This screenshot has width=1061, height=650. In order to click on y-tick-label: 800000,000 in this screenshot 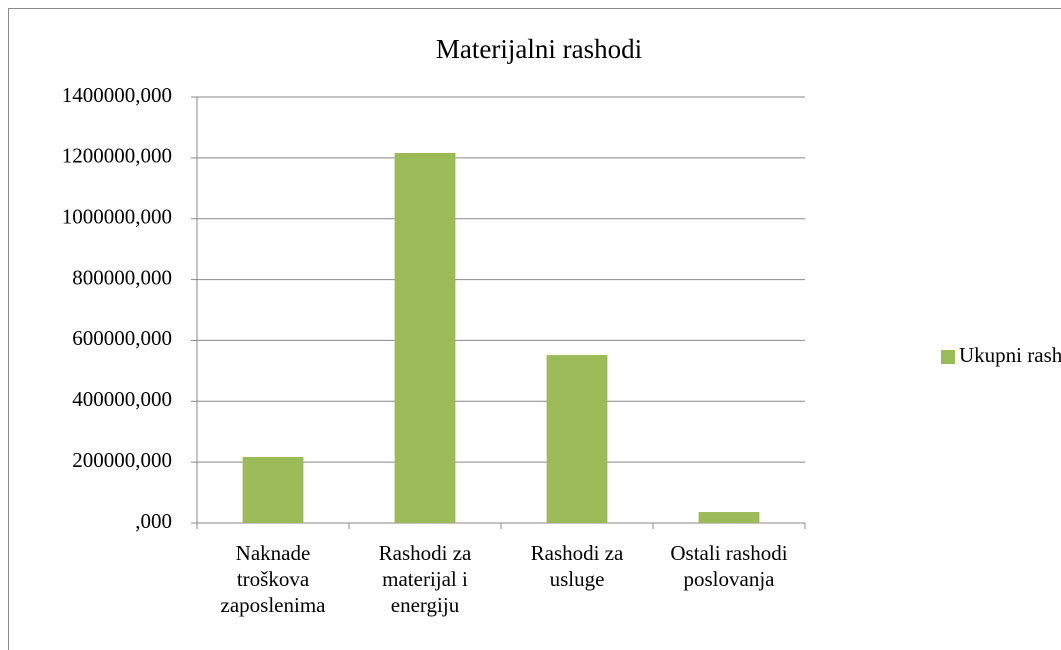, I will do `click(122, 277)`.